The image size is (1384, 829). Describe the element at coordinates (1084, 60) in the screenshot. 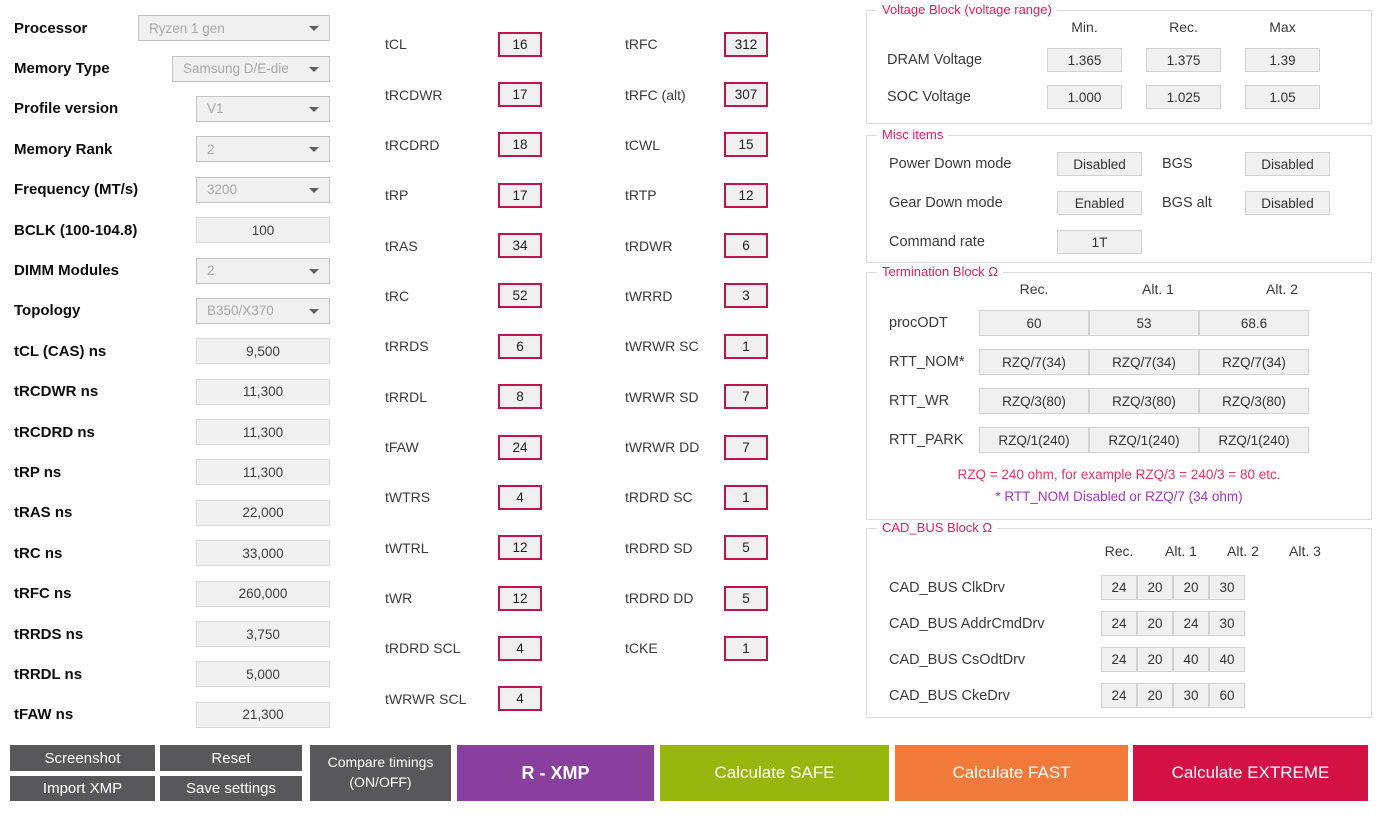

I see `voltage-value-cell: 1.365` at that location.